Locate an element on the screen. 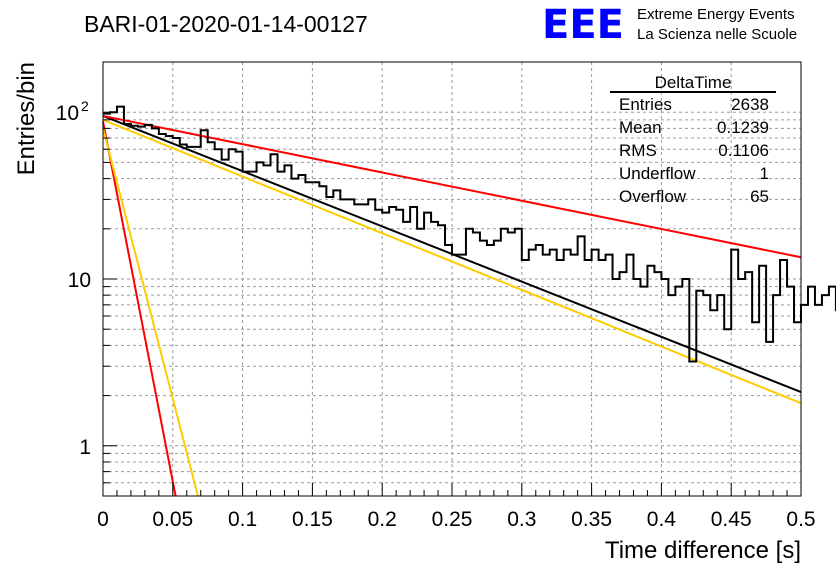  x-tick-label: 0.35 is located at coordinates (591, 519).